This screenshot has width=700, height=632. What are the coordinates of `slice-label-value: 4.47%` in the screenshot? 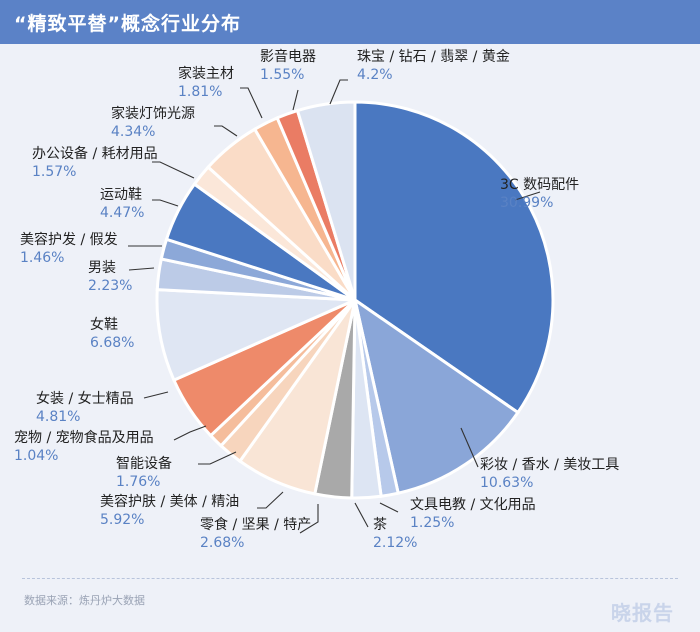 It's located at (122, 213).